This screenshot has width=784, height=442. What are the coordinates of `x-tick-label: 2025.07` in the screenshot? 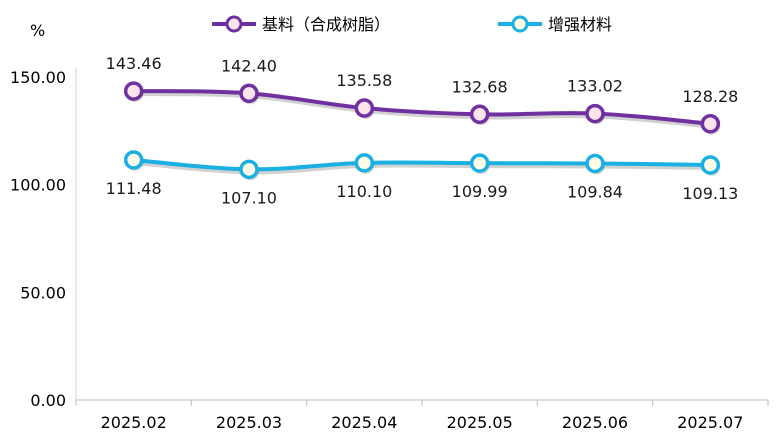 It's located at (710, 422).